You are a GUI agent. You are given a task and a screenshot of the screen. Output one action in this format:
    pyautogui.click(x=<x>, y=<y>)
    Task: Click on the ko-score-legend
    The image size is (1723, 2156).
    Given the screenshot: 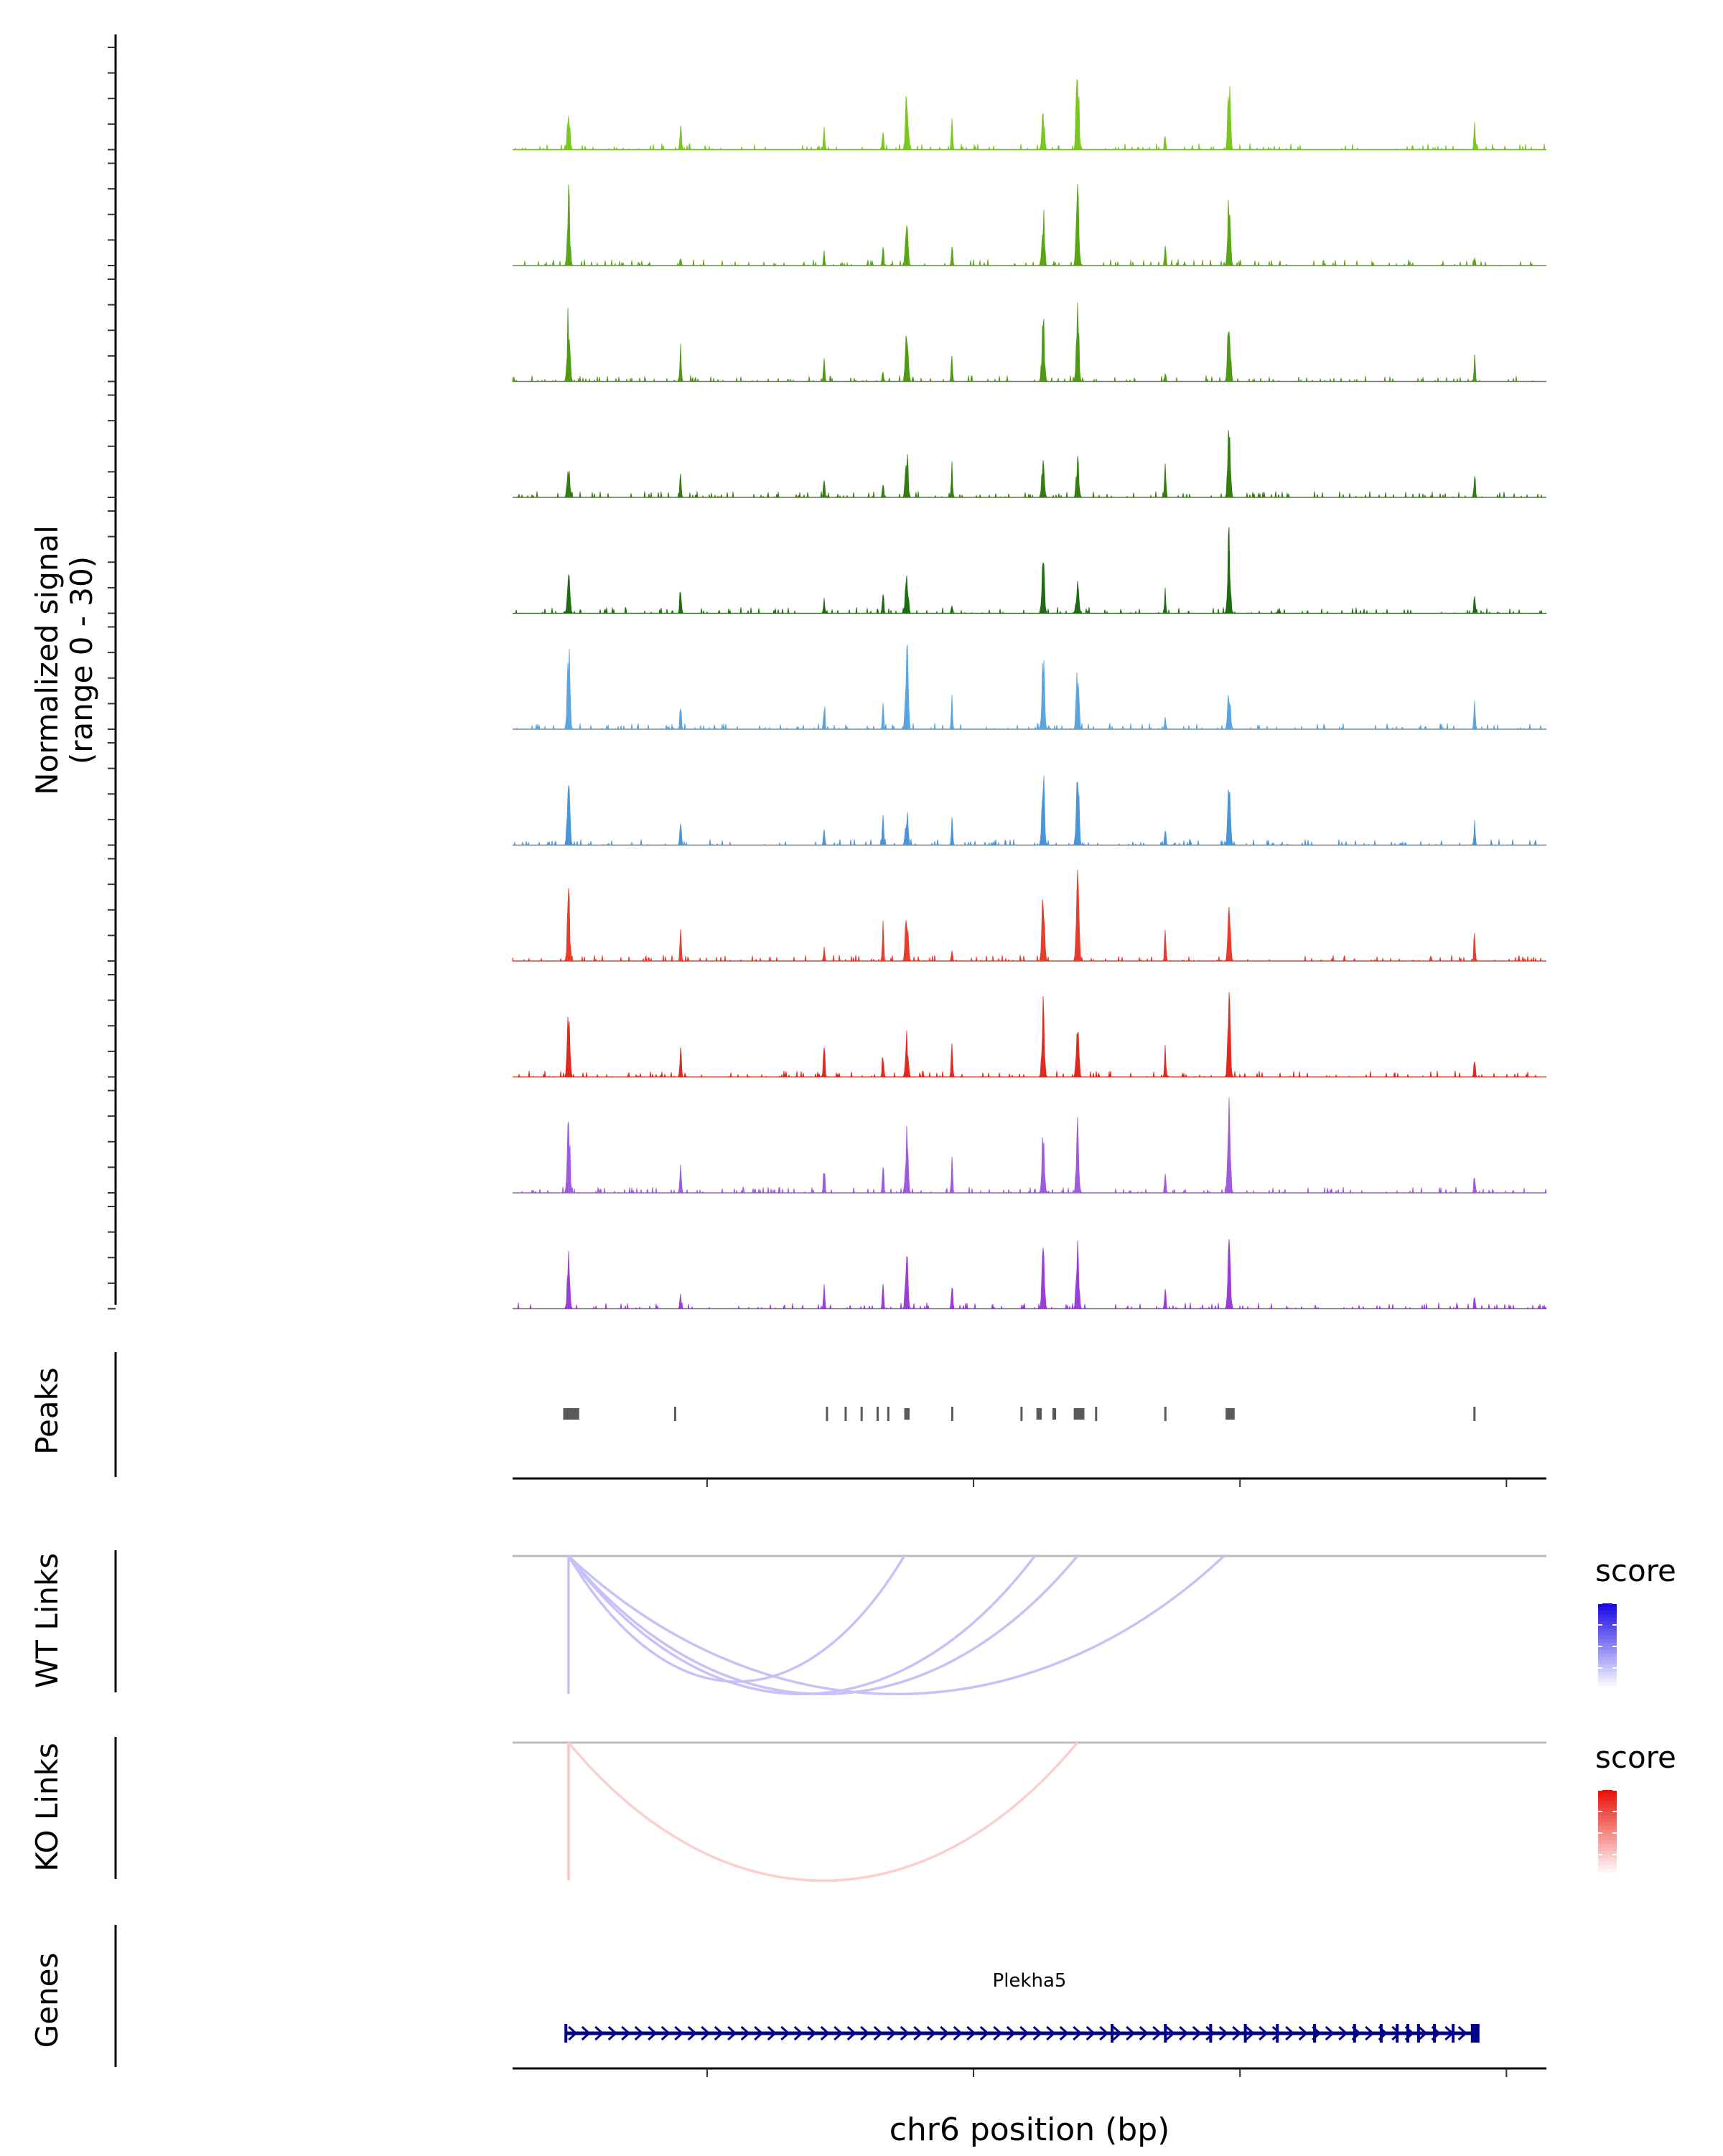 What is the action you would take?
    pyautogui.click(x=1608, y=1833)
    